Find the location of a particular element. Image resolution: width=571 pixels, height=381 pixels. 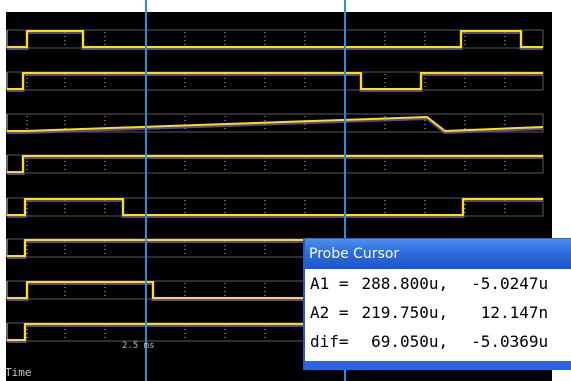

trace-ch3 is located at coordinates (275, 124).